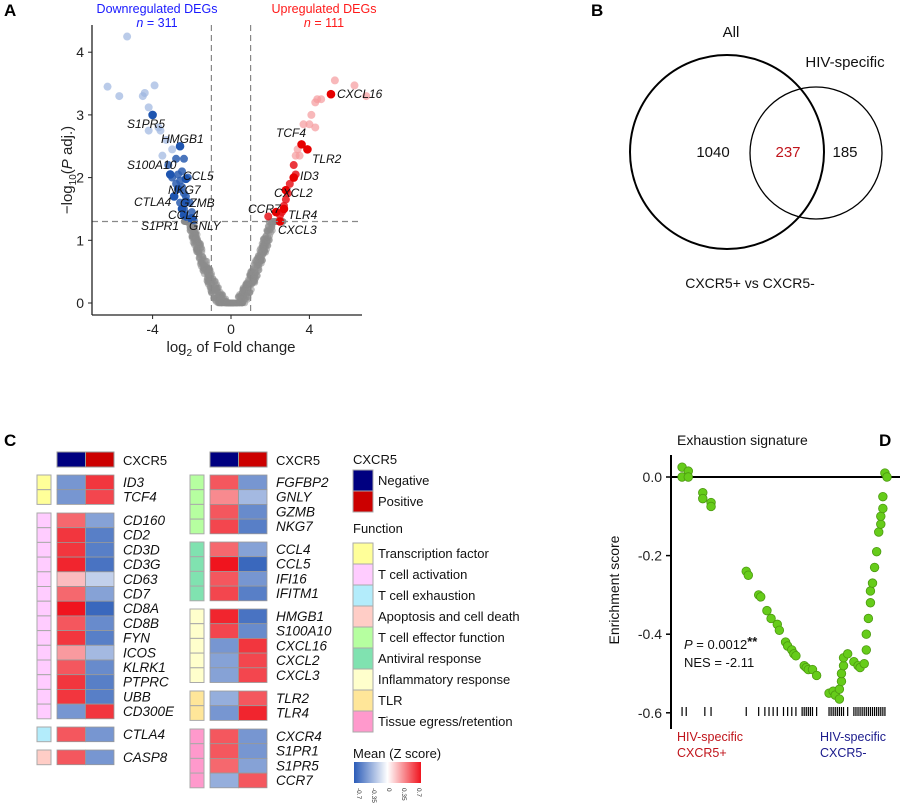 The width and height of the screenshot is (900, 805). I want to click on legend-cxcr5-title: CXCR5, so click(375, 459).